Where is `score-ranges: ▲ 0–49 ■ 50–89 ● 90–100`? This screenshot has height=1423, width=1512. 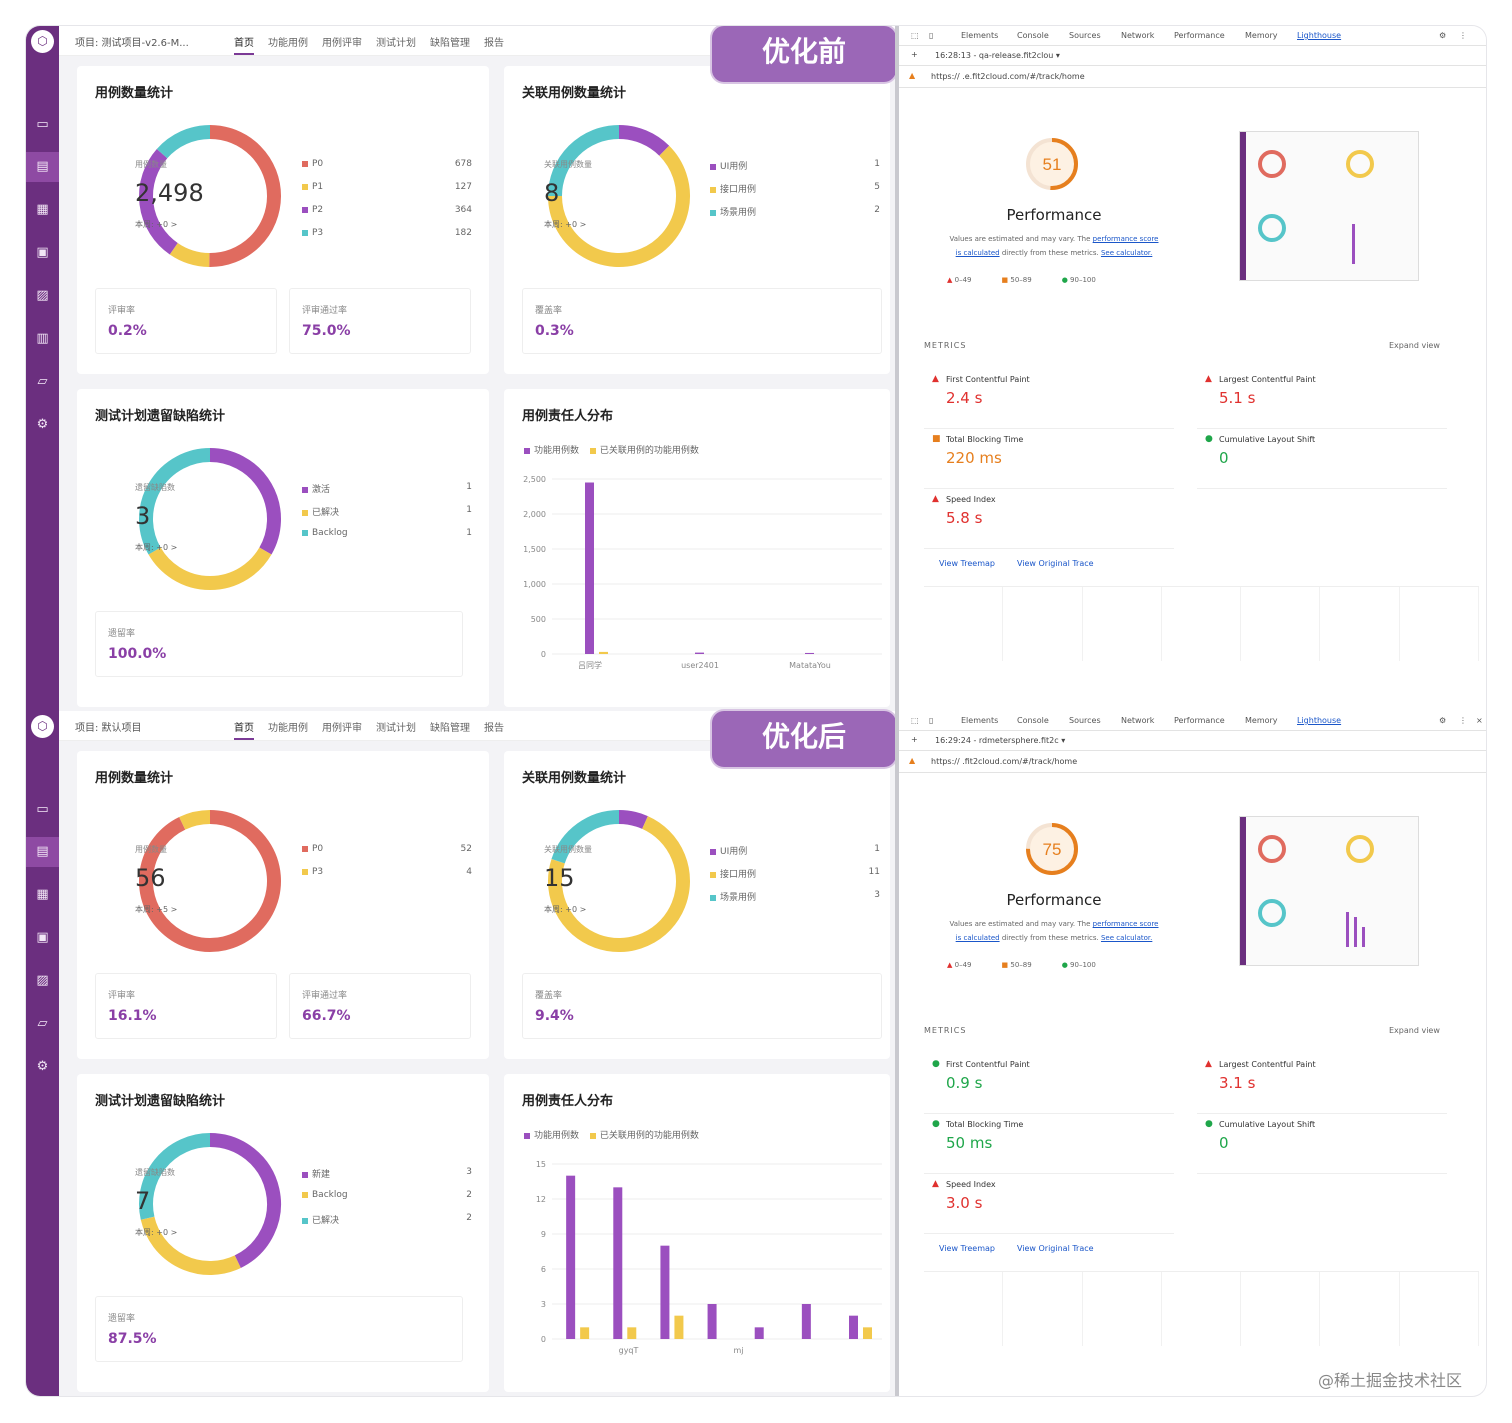 score-ranges: ▲ 0–49 ■ 50–89 ● 90–100 is located at coordinates (1021, 280).